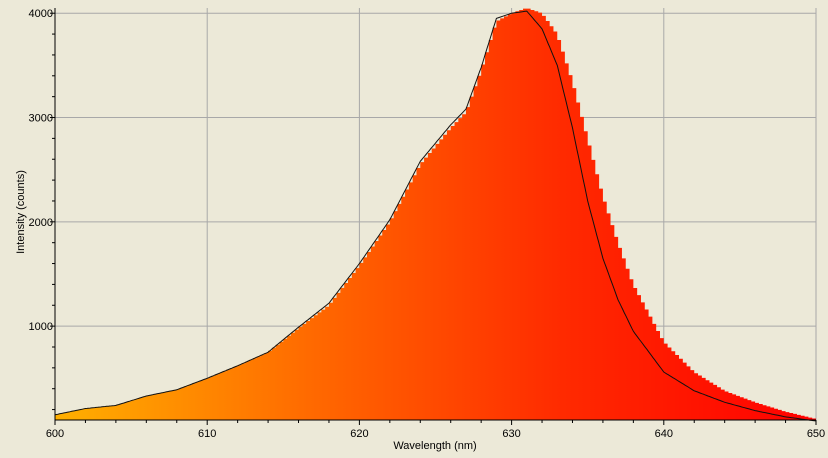 The width and height of the screenshot is (828, 458). Describe the element at coordinates (359, 434) in the screenshot. I see `x-tick-label: 620` at that location.